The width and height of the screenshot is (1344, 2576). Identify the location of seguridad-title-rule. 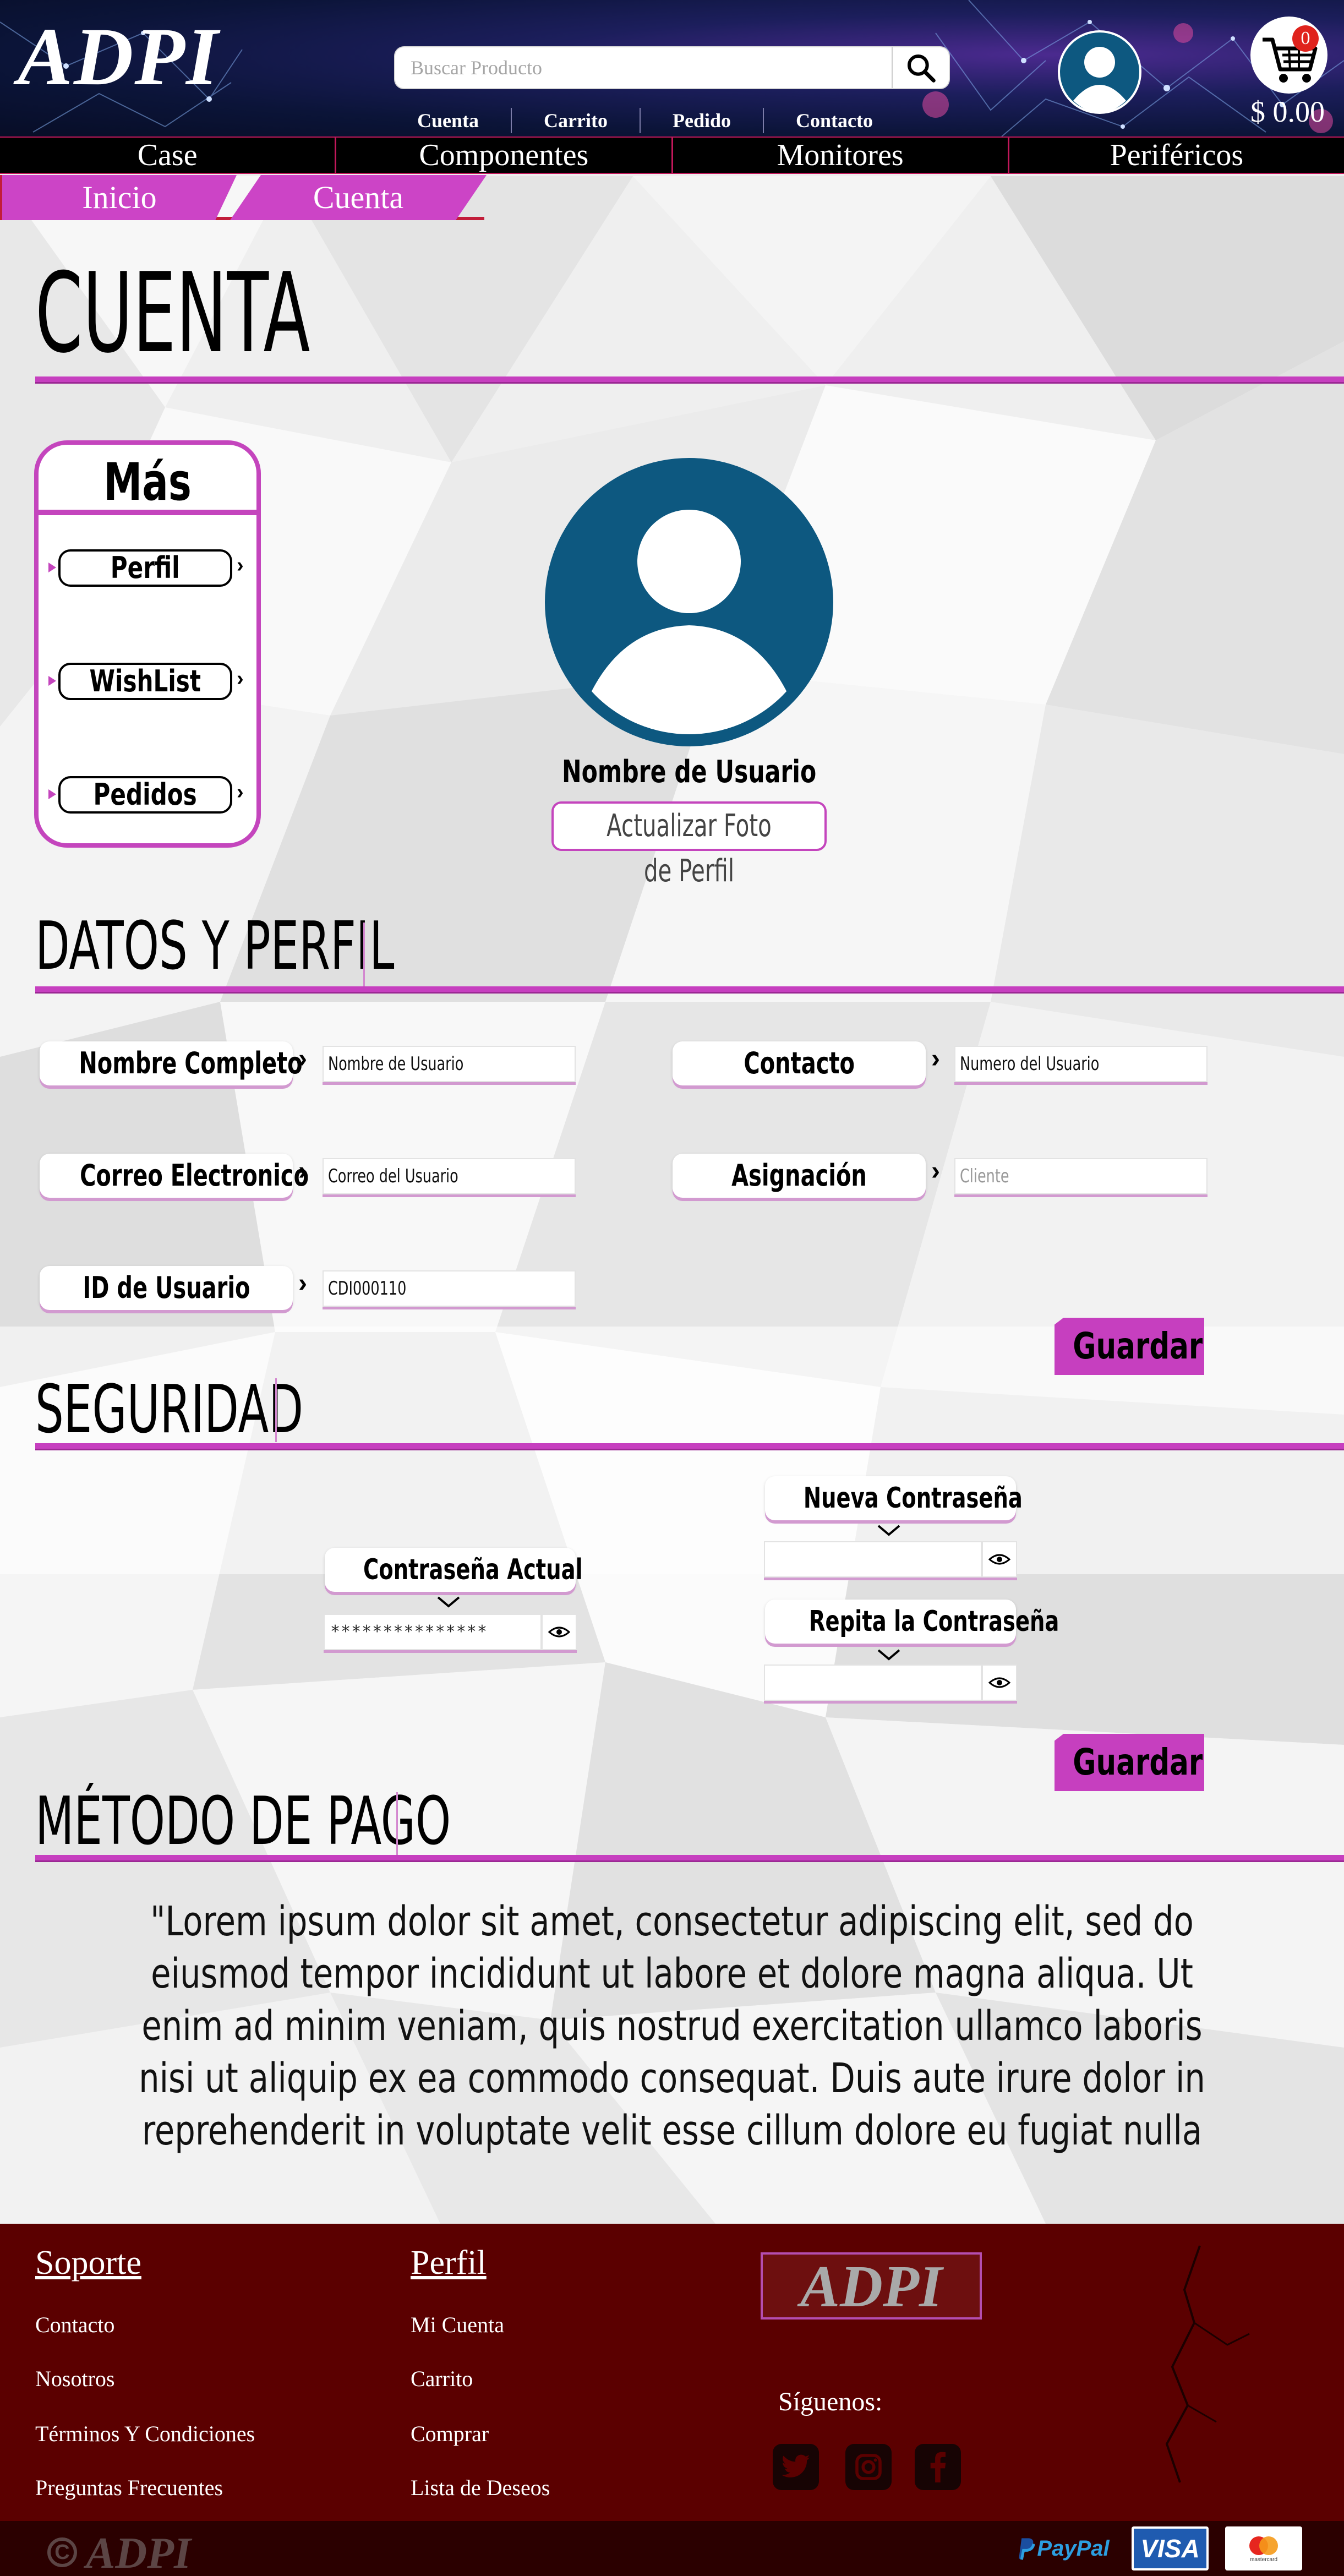
(689, 1446).